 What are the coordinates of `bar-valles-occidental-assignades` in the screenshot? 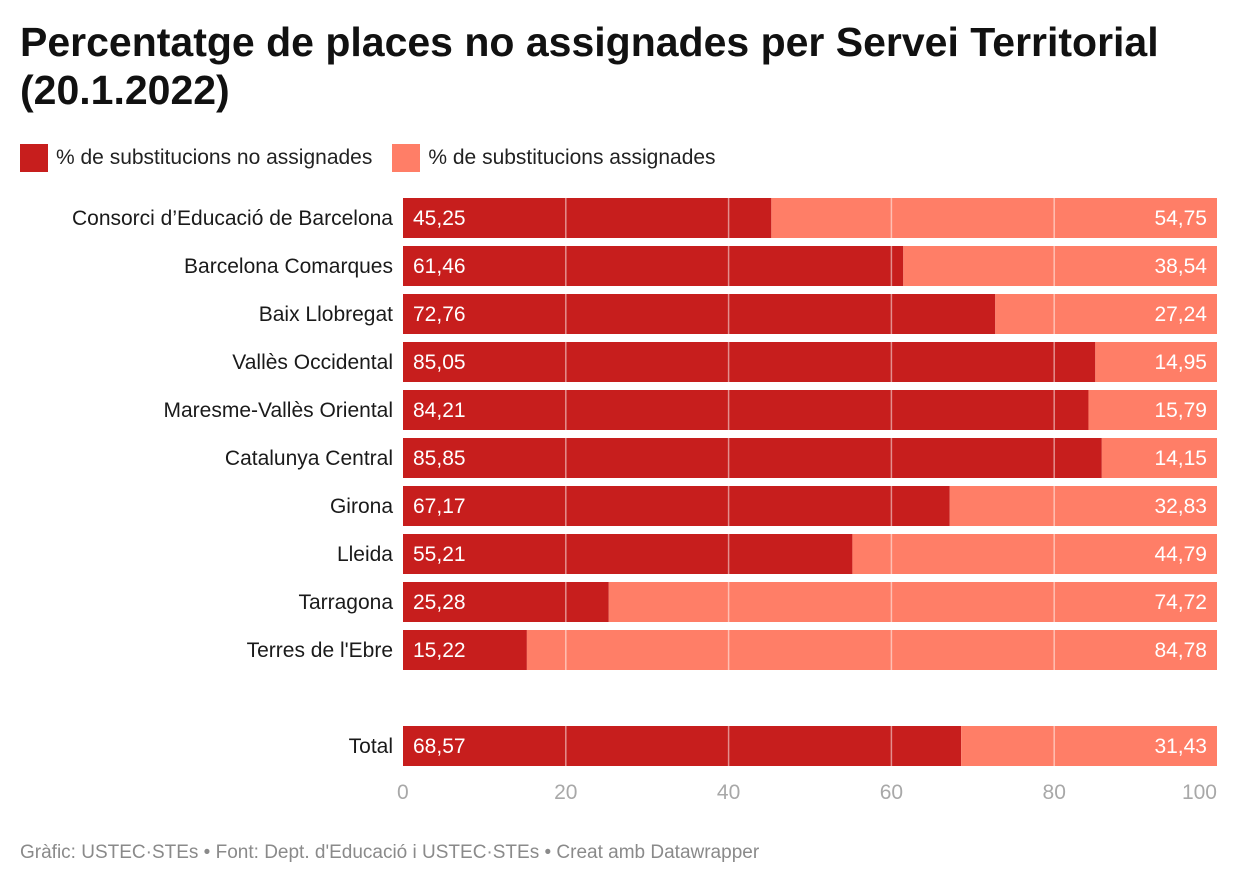 It's located at (1156, 362).